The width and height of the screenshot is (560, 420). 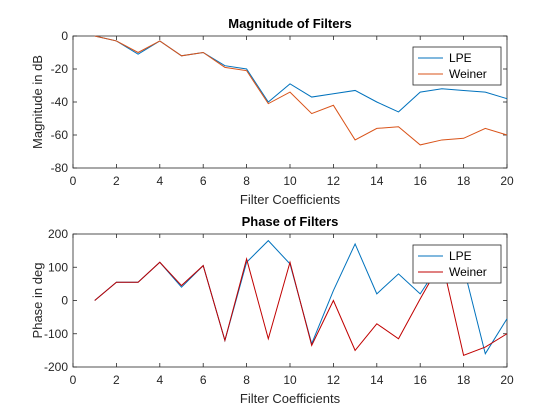 I want to click on y-tick-label: -60, so click(x=60, y=135).